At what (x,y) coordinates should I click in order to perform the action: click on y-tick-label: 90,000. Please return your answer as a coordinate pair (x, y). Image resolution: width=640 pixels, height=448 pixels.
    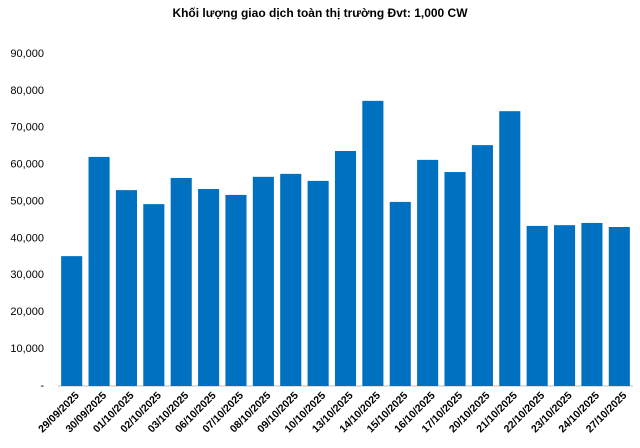
    Looking at the image, I should click on (27, 54).